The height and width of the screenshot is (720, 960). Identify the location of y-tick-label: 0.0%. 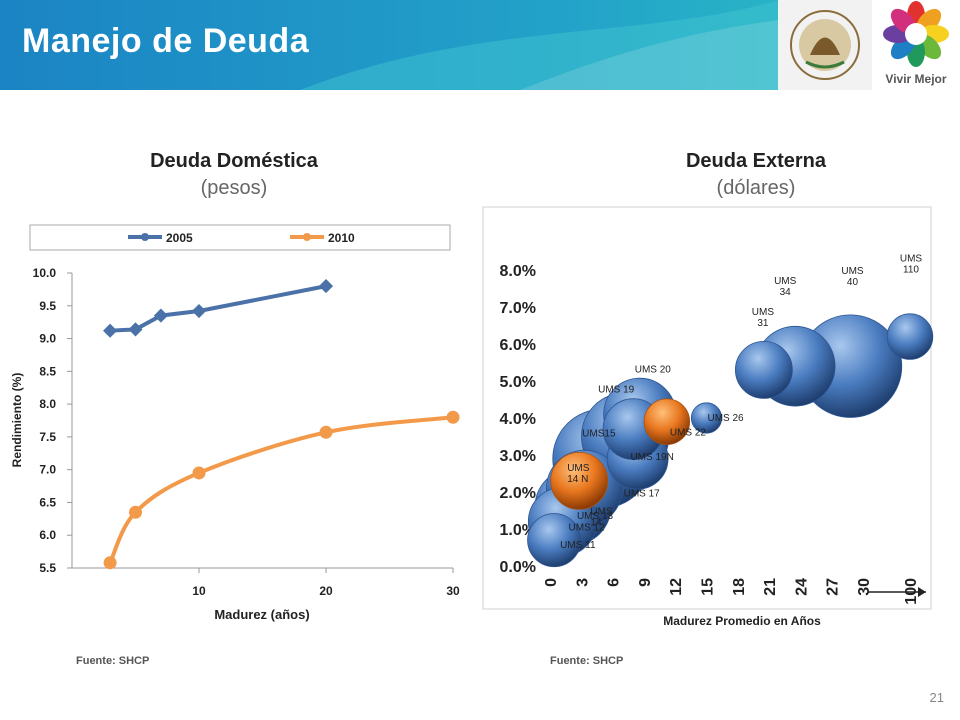
(518, 567).